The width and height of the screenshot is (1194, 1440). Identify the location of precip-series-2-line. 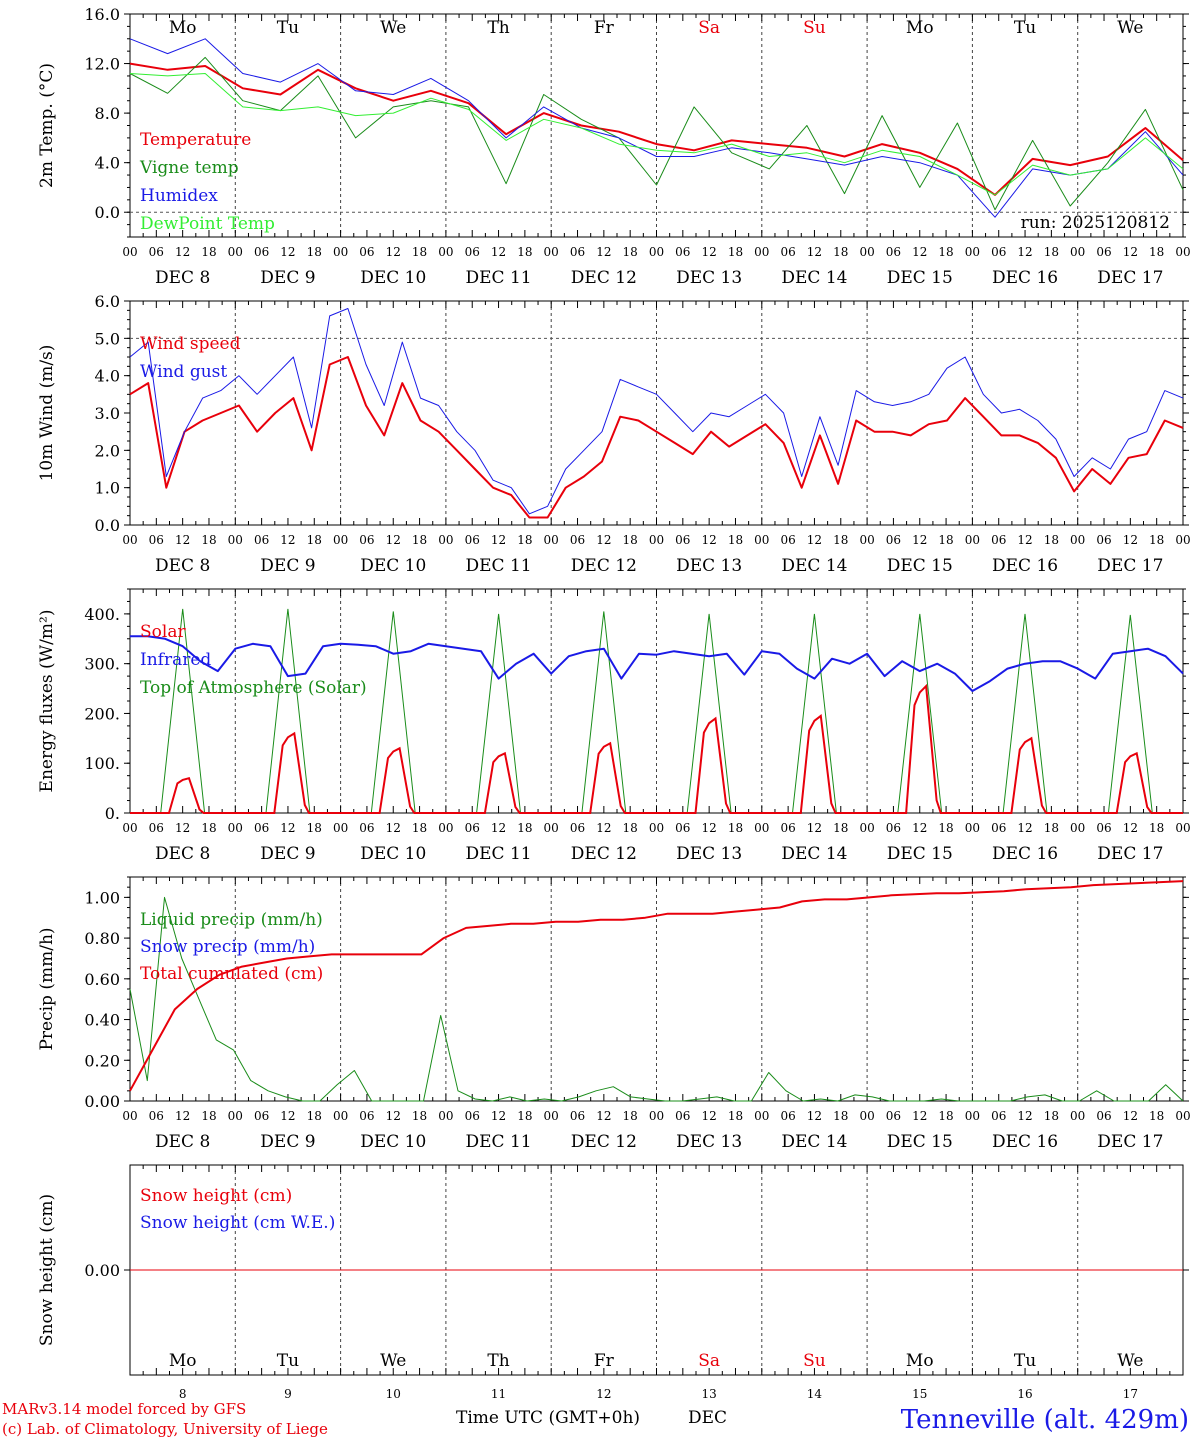
(656, 986).